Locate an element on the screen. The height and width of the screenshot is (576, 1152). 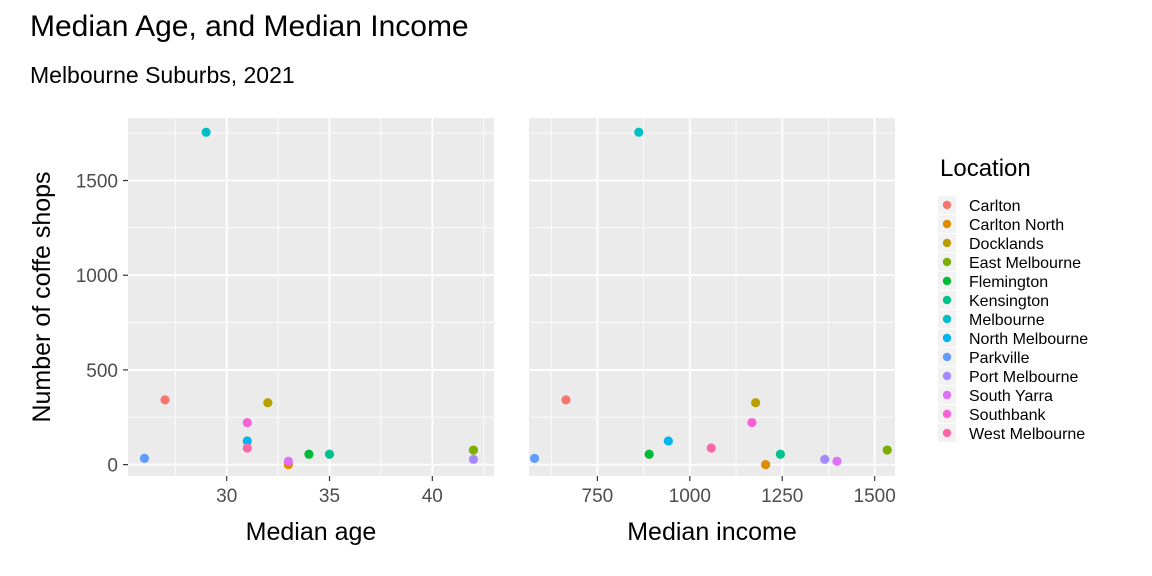
x-tick-label: 40 is located at coordinates (432, 496).